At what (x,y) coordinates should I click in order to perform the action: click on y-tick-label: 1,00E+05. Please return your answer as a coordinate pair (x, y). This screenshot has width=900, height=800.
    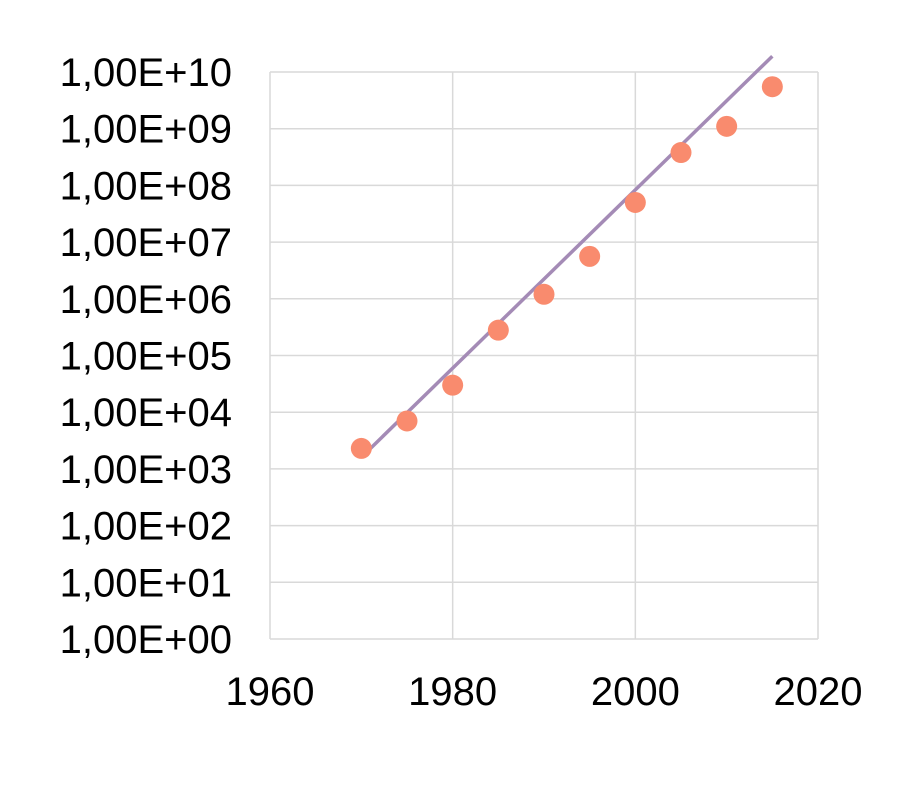
    Looking at the image, I should click on (146, 357).